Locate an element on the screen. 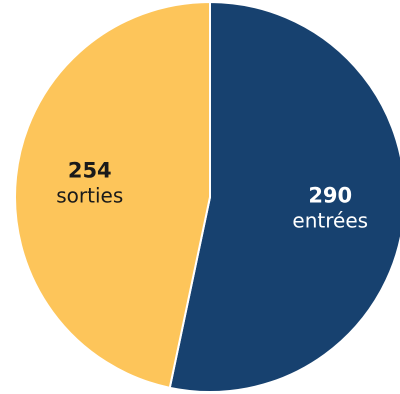 Image resolution: width=400 pixels, height=394 pixels. slice-category-label: entrées is located at coordinates (330, 221).